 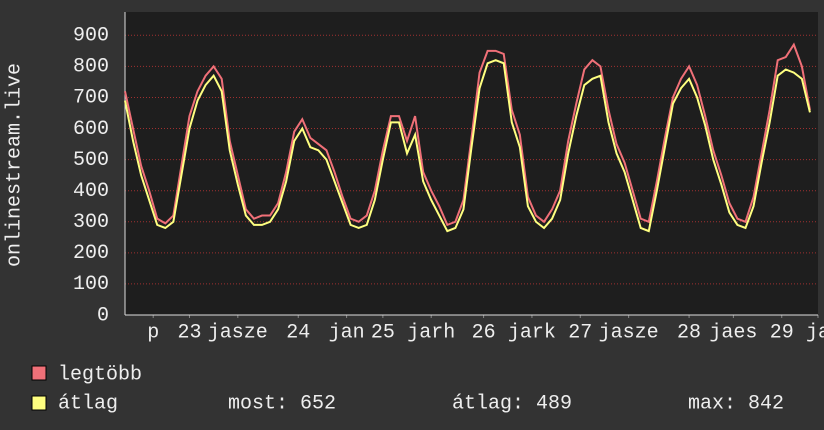 I want to click on x-tick-label: p, so click(x=153, y=332).